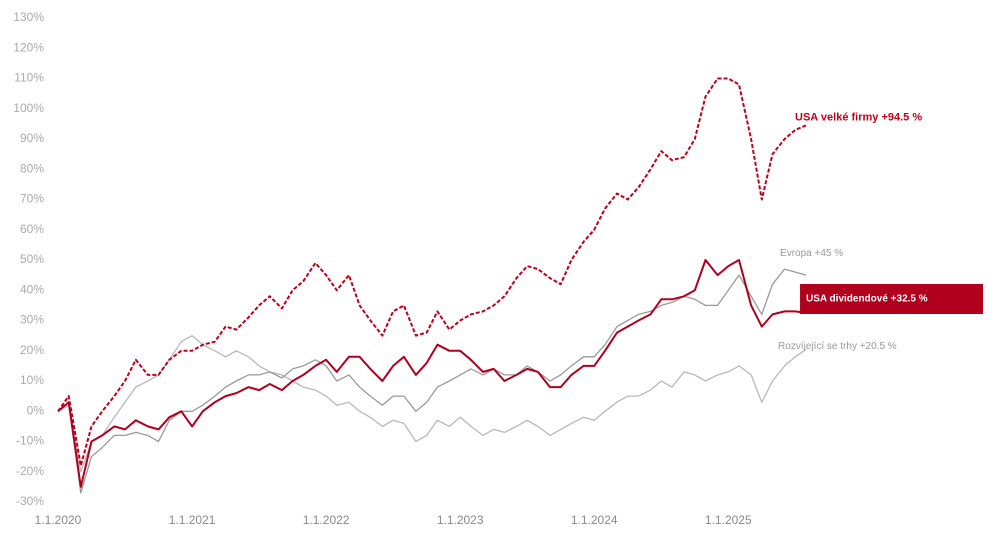 The image size is (1000, 544). What do you see at coordinates (28, 108) in the screenshot?
I see `y-tick-label: 100%` at bounding box center [28, 108].